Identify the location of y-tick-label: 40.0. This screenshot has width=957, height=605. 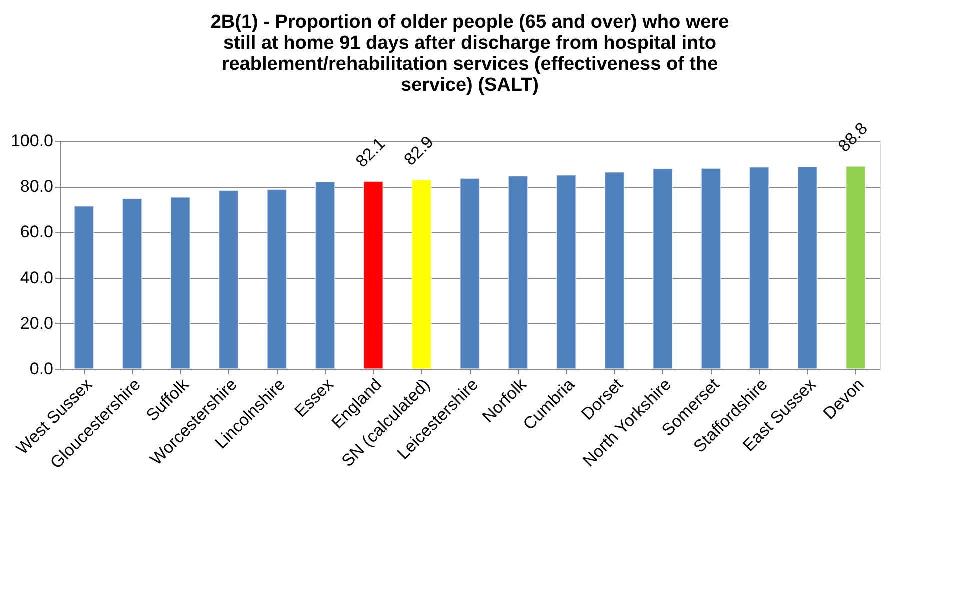
(37, 278).